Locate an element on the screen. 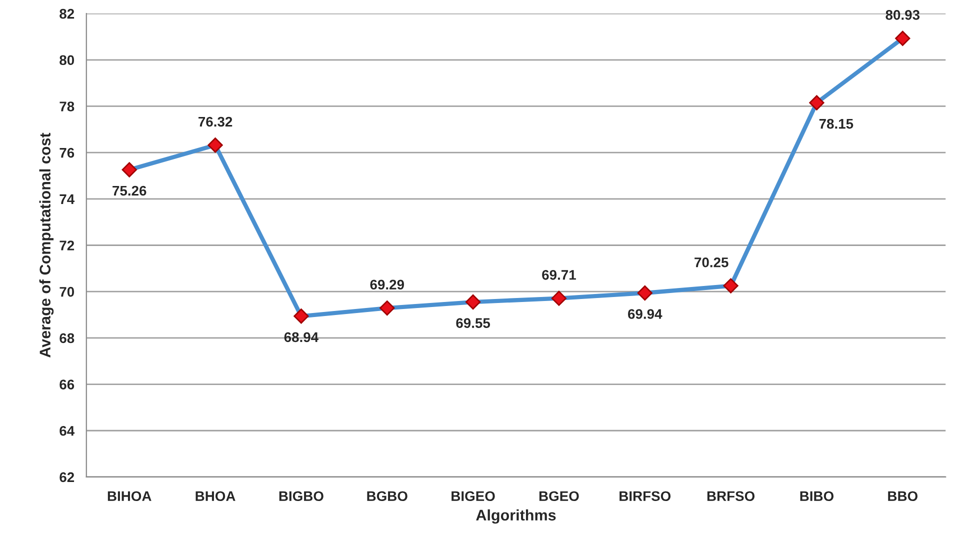  x-tick-label: BBO is located at coordinates (903, 496).